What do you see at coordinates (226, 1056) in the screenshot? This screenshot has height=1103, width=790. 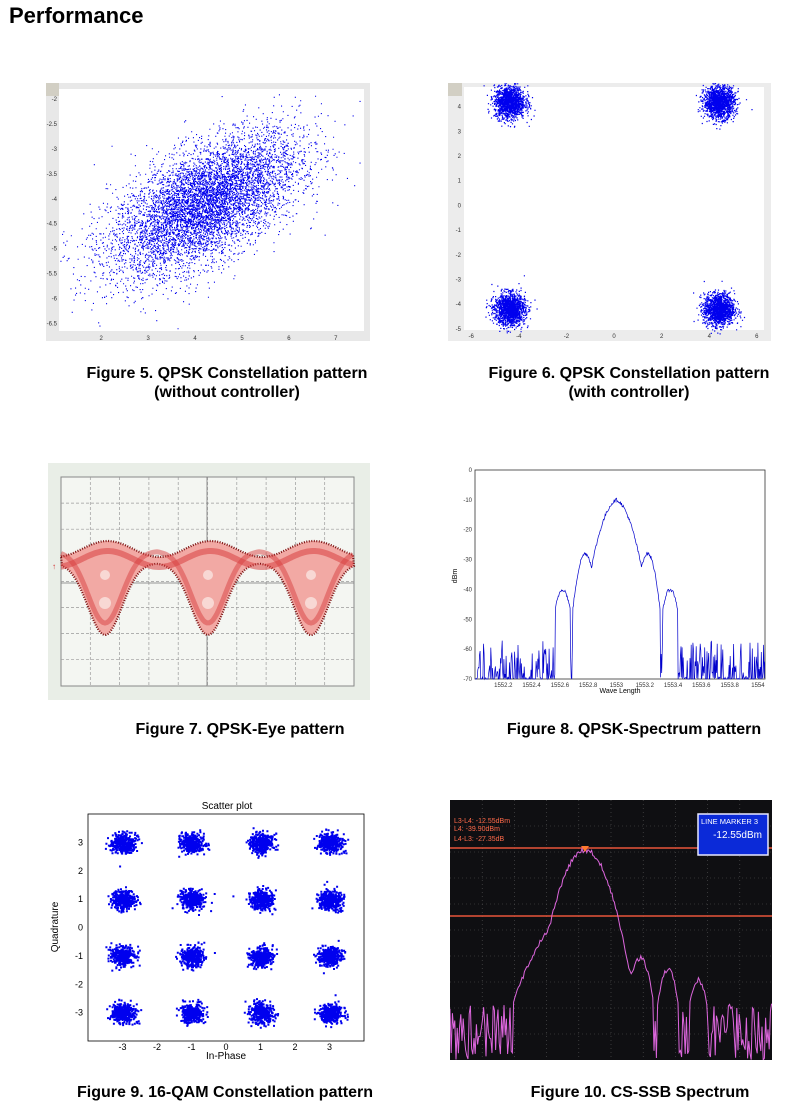 I see `x-axis-label: In-Phase` at bounding box center [226, 1056].